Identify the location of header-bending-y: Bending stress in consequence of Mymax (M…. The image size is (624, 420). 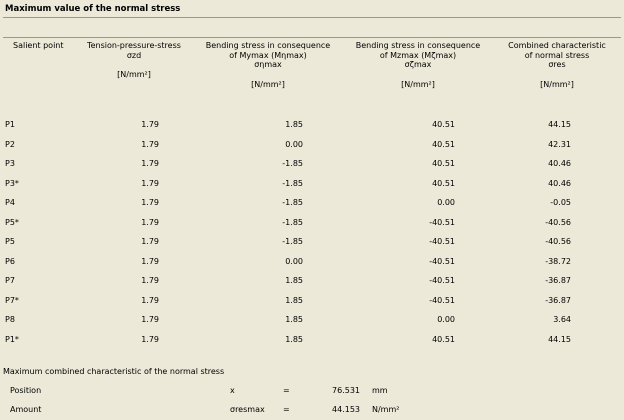
(268, 65).